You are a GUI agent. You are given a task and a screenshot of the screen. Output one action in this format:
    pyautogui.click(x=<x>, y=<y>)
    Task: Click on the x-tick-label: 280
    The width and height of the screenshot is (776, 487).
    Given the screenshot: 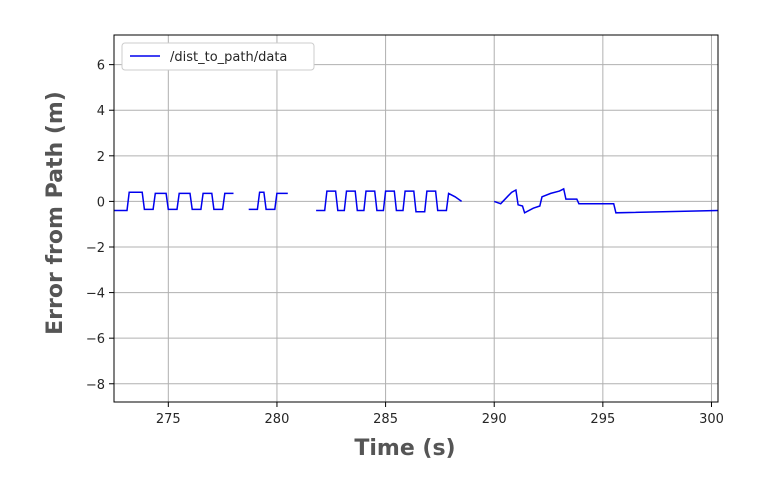 What is the action you would take?
    pyautogui.click(x=277, y=419)
    